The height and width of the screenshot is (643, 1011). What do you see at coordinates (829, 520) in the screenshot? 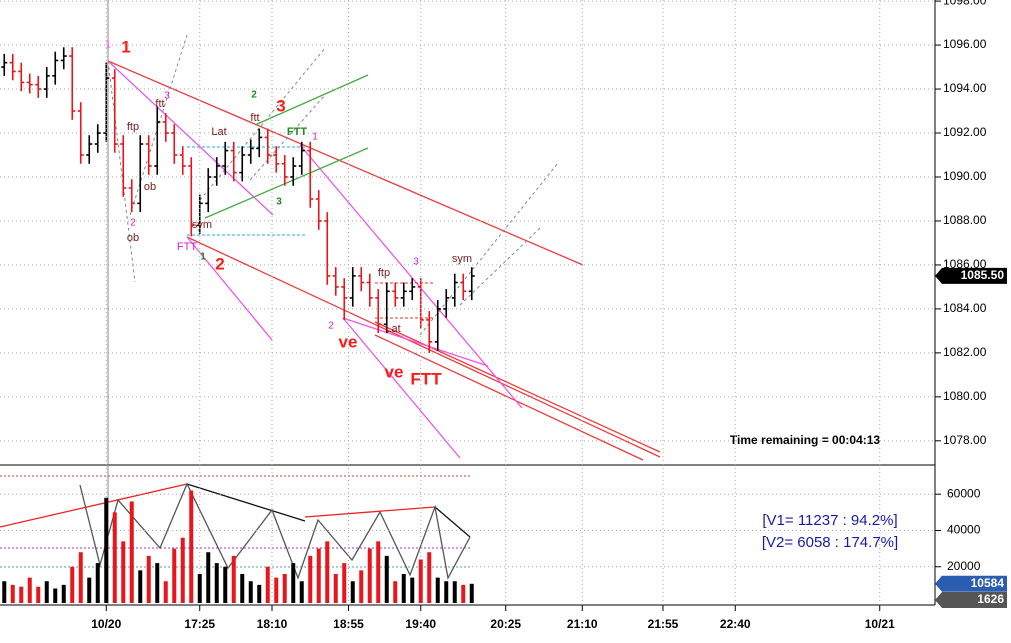
I see `annotation: [V1= 11237 : 94.2%]` at bounding box center [829, 520].